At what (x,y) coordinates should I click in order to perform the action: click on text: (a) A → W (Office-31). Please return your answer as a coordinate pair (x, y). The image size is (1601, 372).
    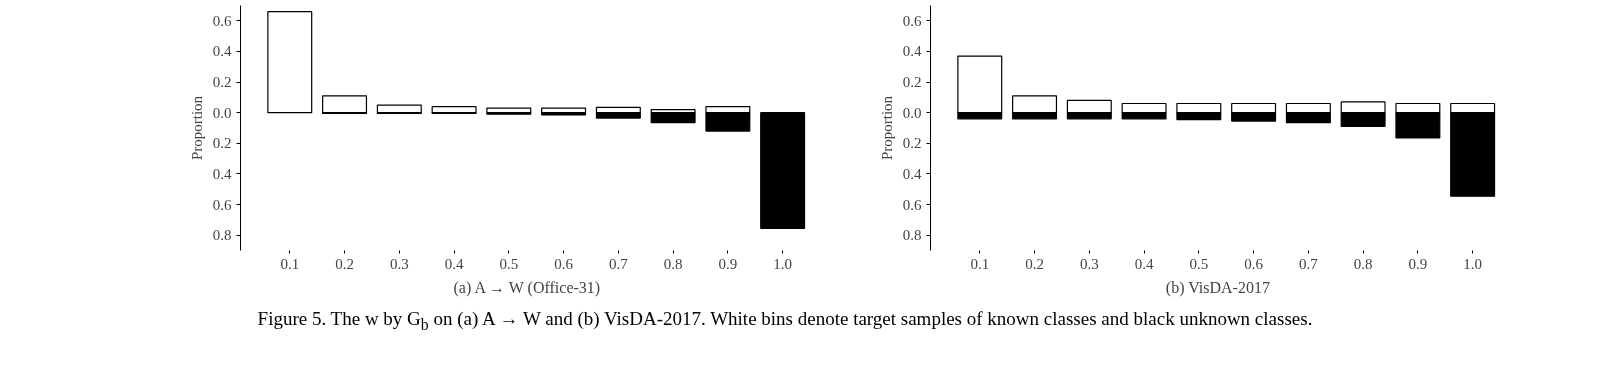
    Looking at the image, I should click on (527, 287).